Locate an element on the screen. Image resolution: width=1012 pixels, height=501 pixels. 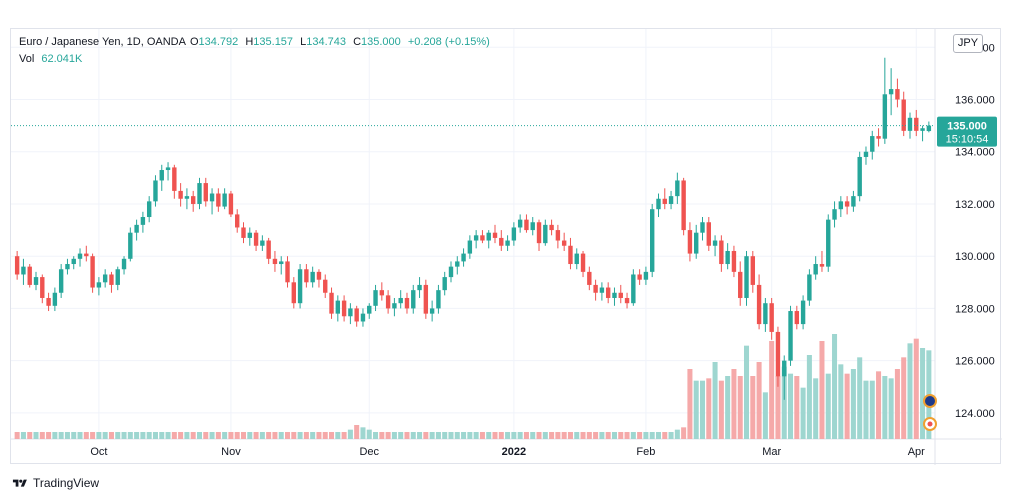
x-tick-label: Oct is located at coordinates (98, 452).